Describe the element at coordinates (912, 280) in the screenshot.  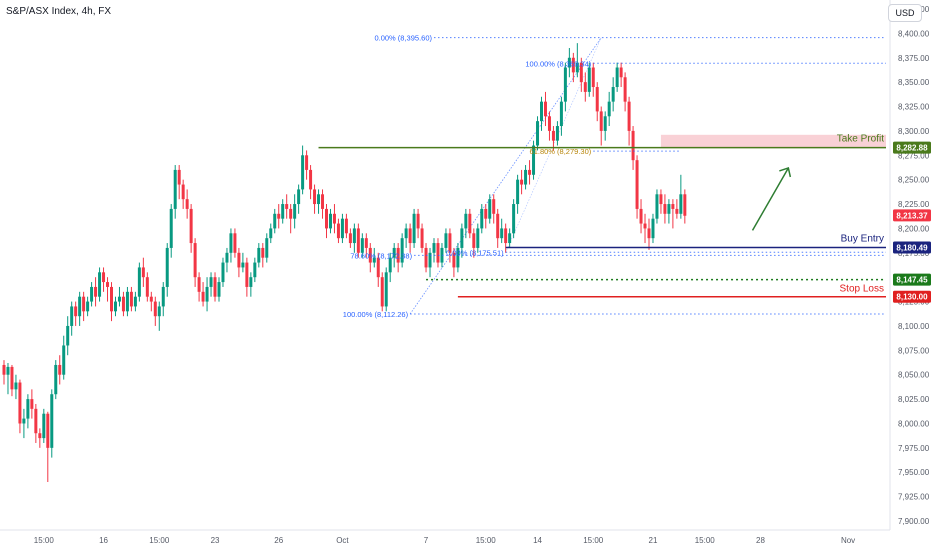
I see `dotted-level-price-badge: 8,147.45` at that location.